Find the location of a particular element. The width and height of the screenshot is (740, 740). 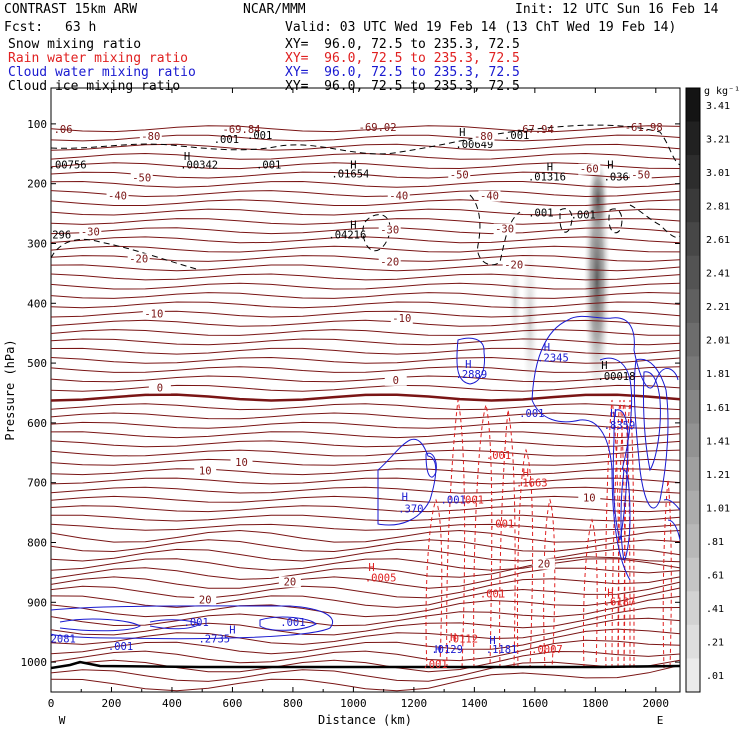

colorbar-tick-label: .01 is located at coordinates (715, 676).